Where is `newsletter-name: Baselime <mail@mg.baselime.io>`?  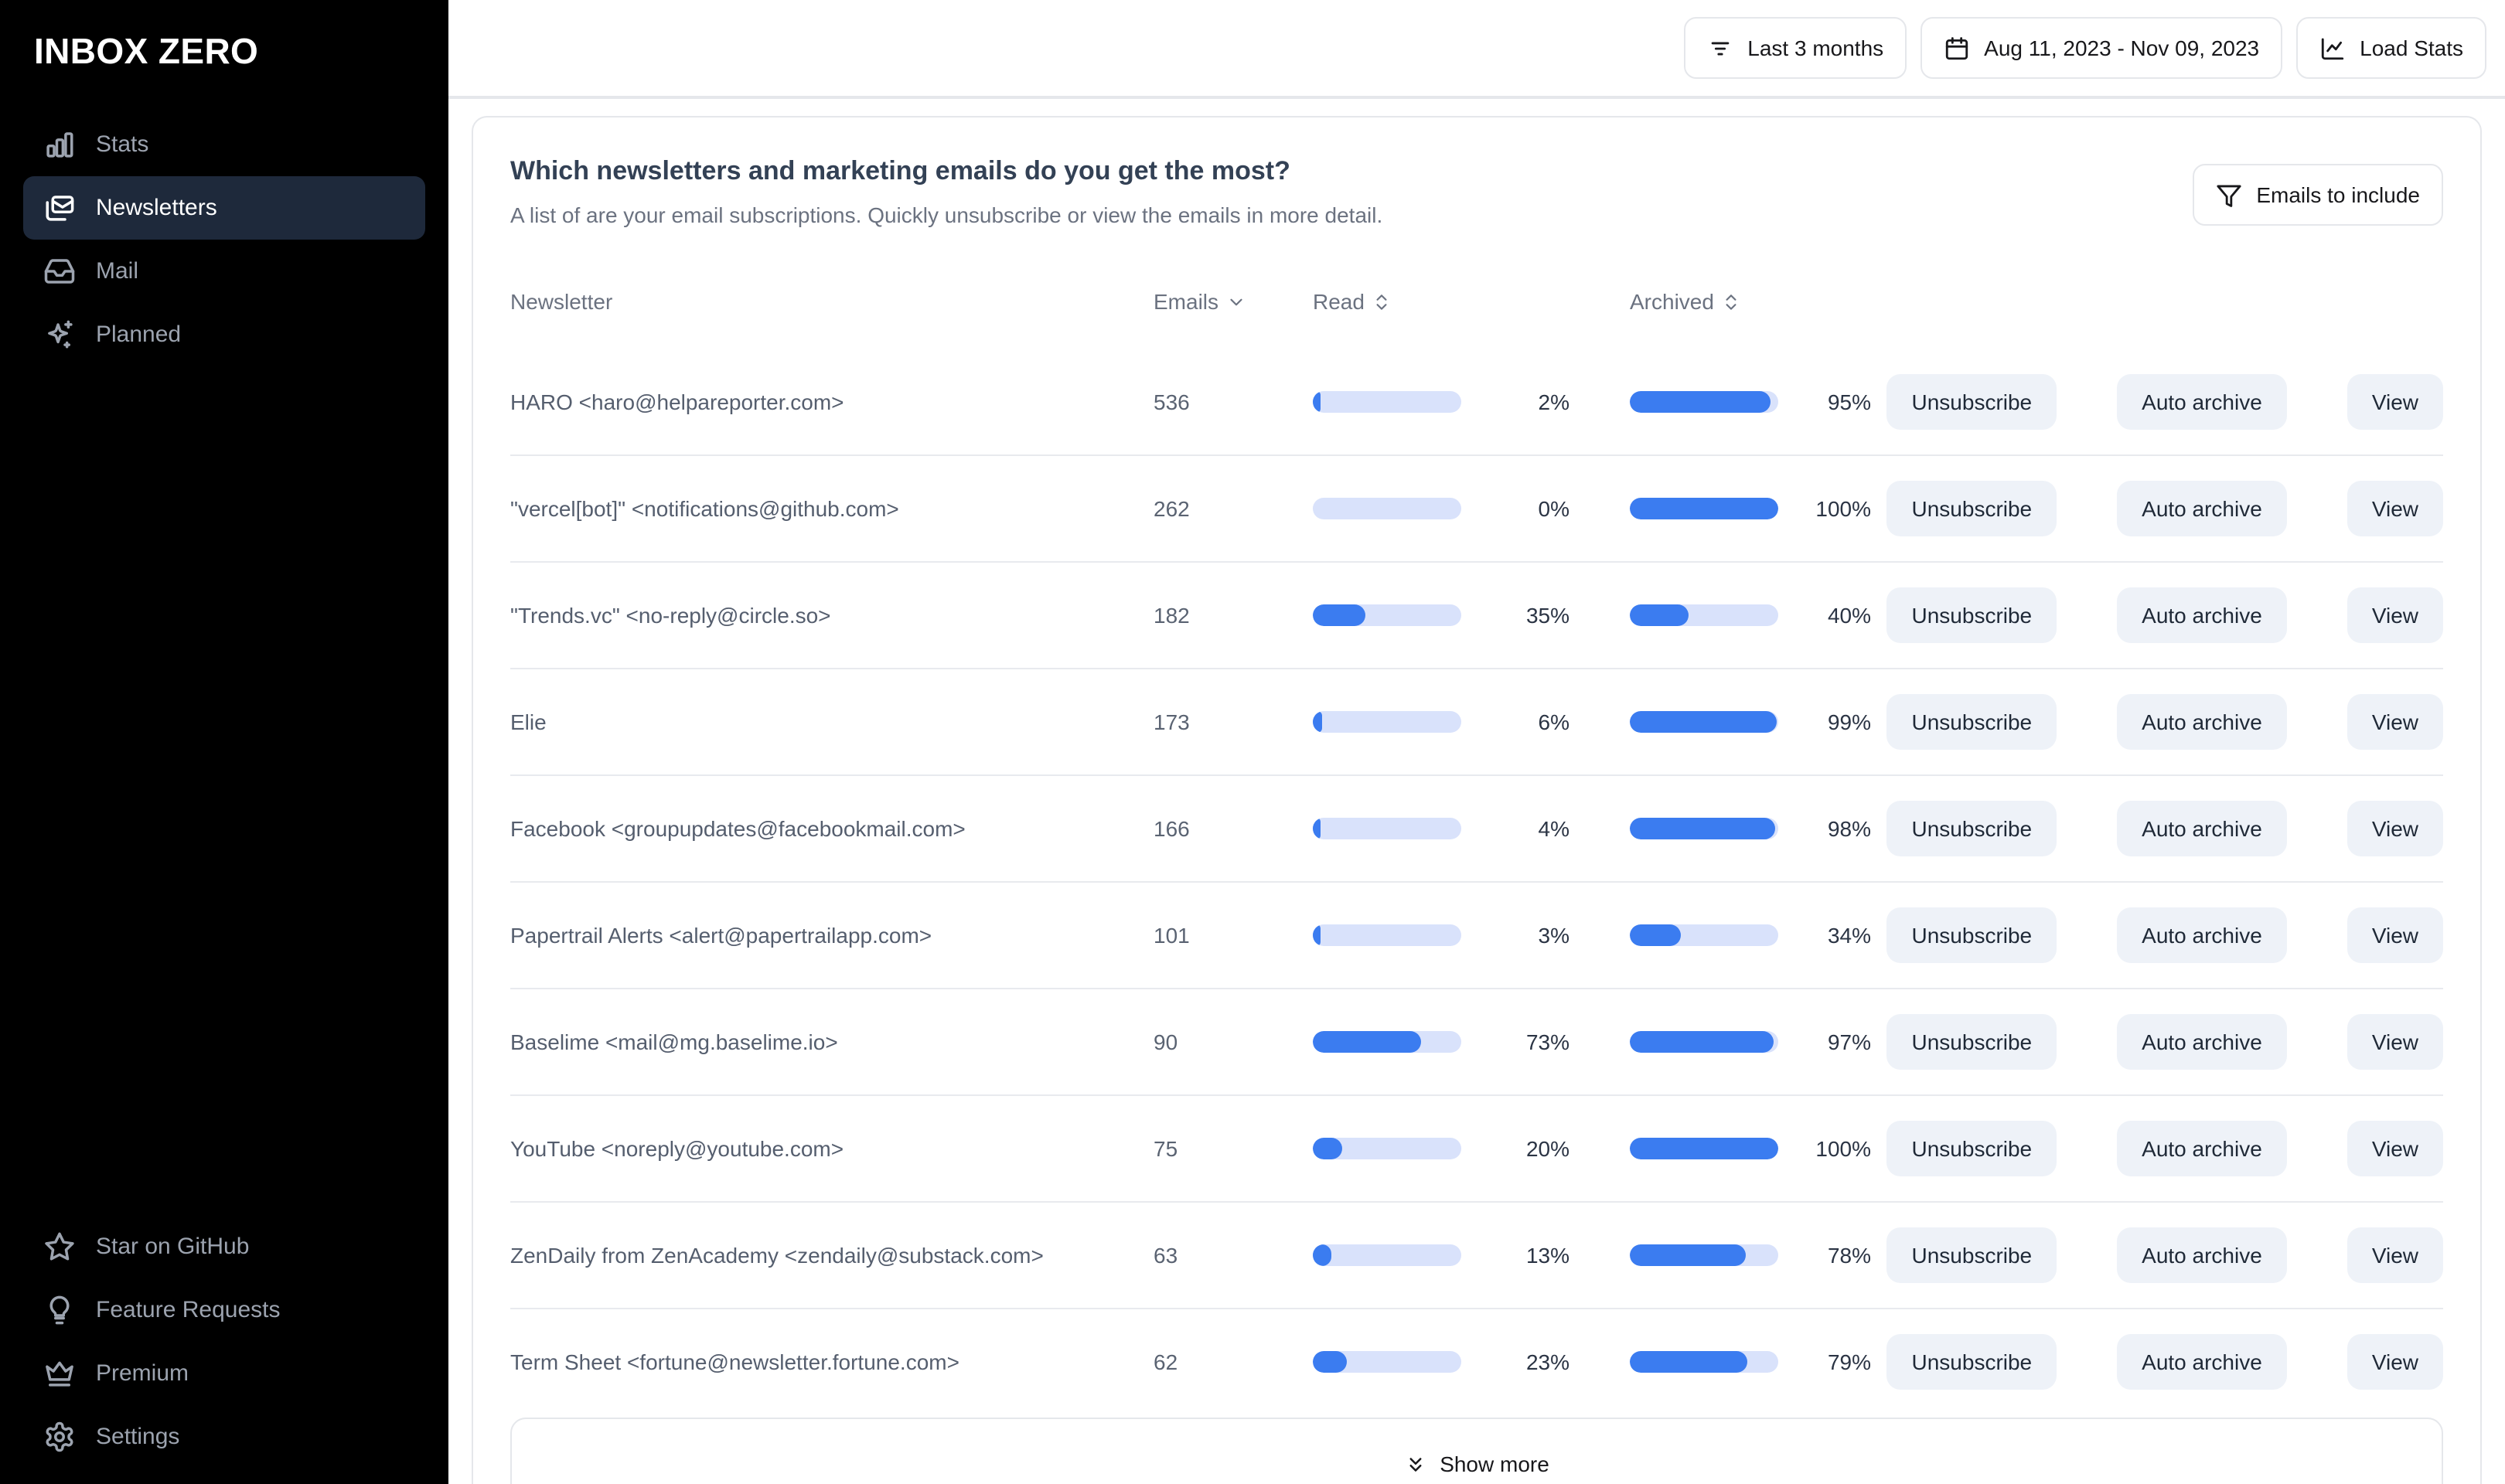
newsletter-name: Baselime <mail@mg.baselime.io> is located at coordinates (674, 1042).